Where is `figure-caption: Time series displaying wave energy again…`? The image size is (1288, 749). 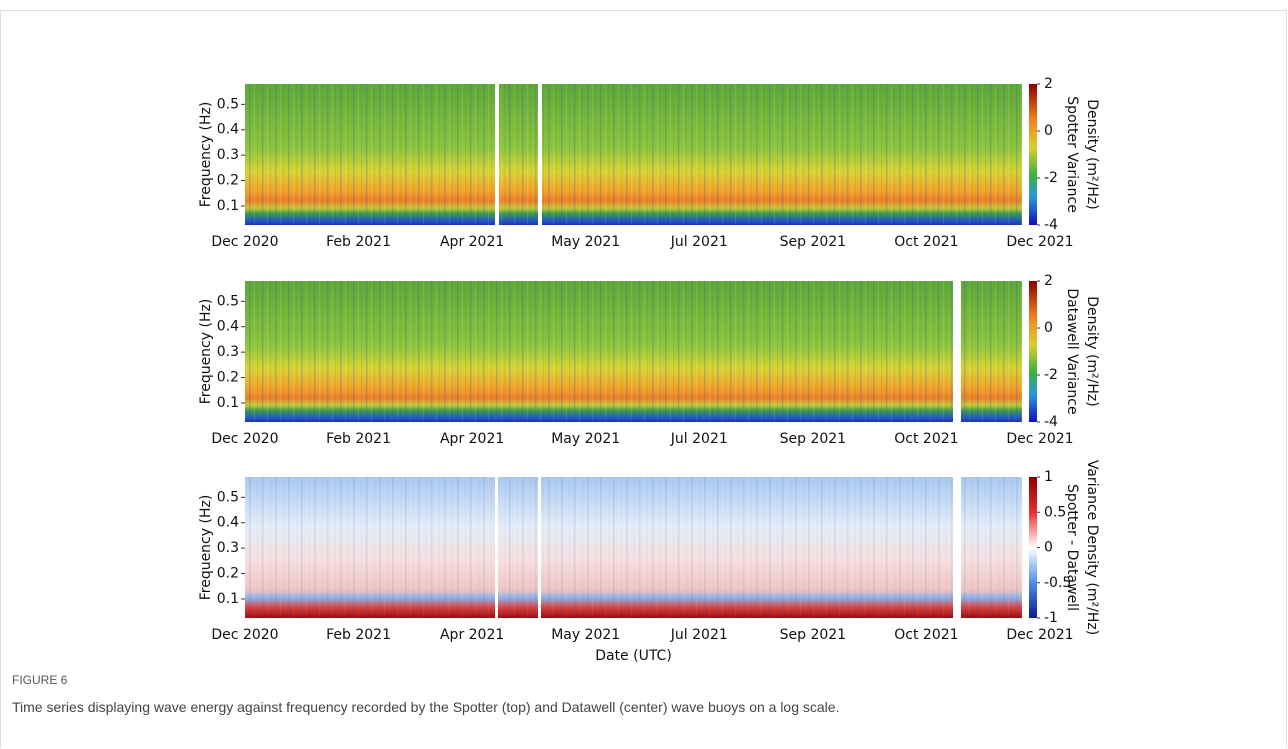 figure-caption: Time series displaying wave energy again… is located at coordinates (426, 707).